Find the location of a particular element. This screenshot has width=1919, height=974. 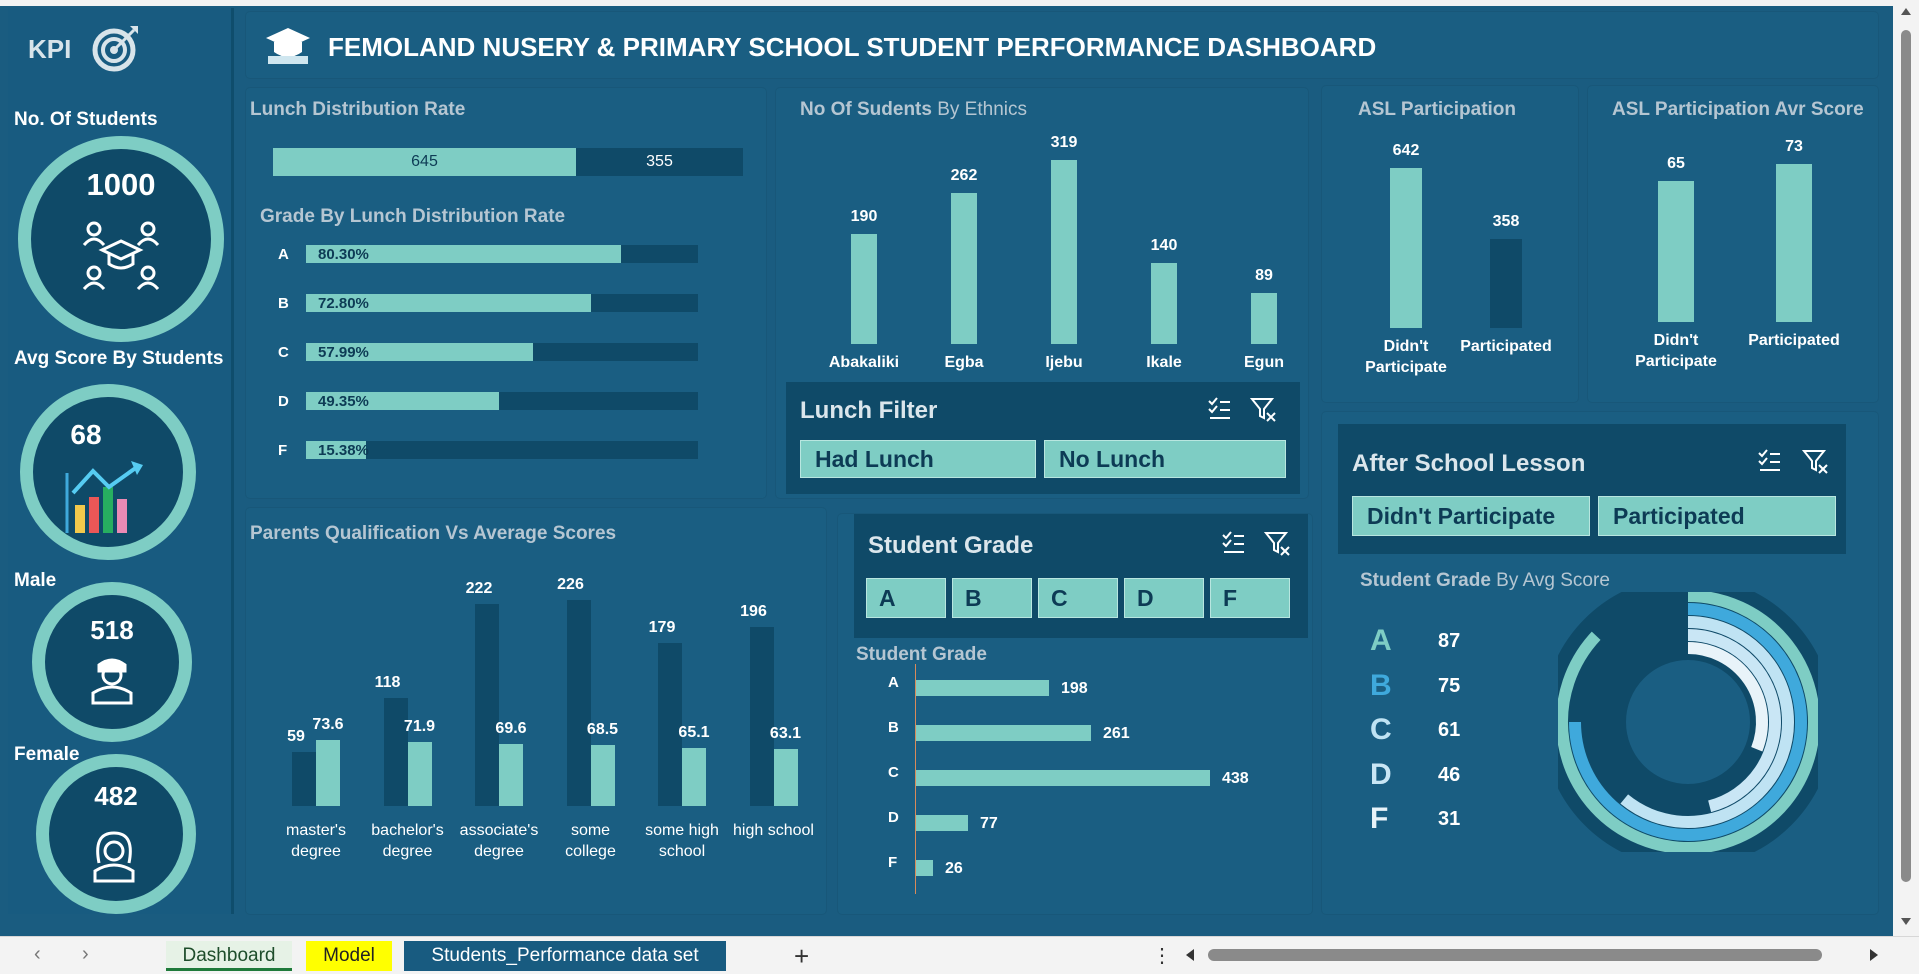

ethnics-title-rest: By Ethnics is located at coordinates (979, 109).